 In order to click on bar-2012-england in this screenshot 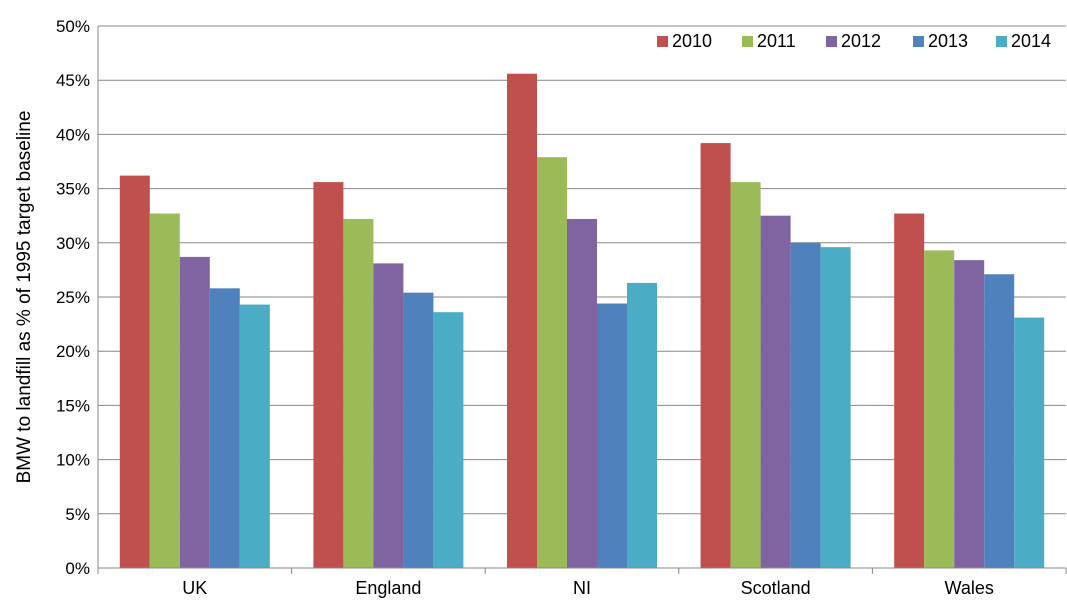, I will do `click(388, 415)`.